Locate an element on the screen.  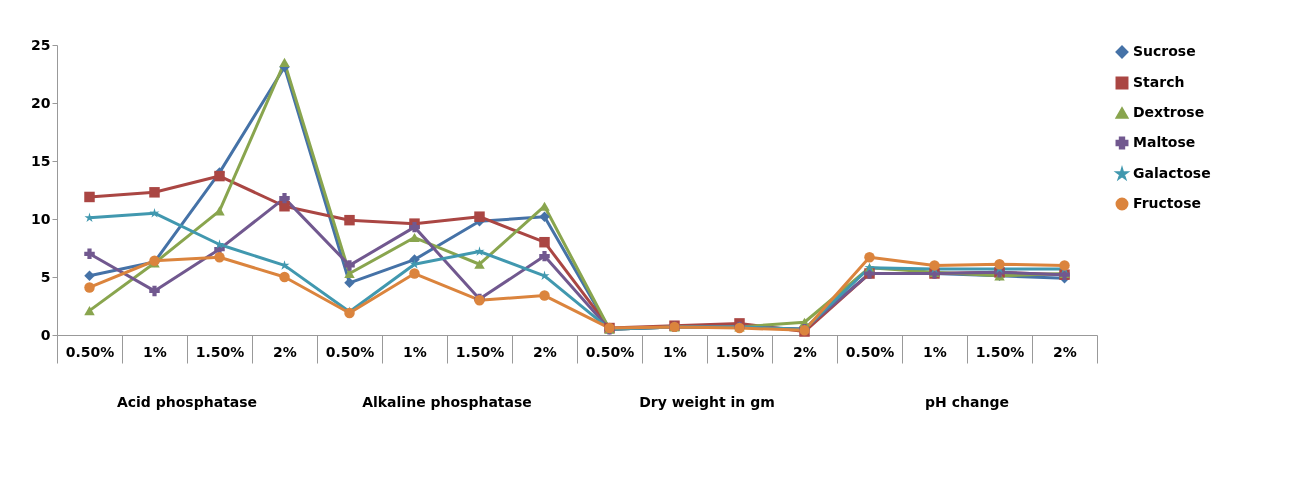
legend-label: Galactose is located at coordinates (1172, 173).